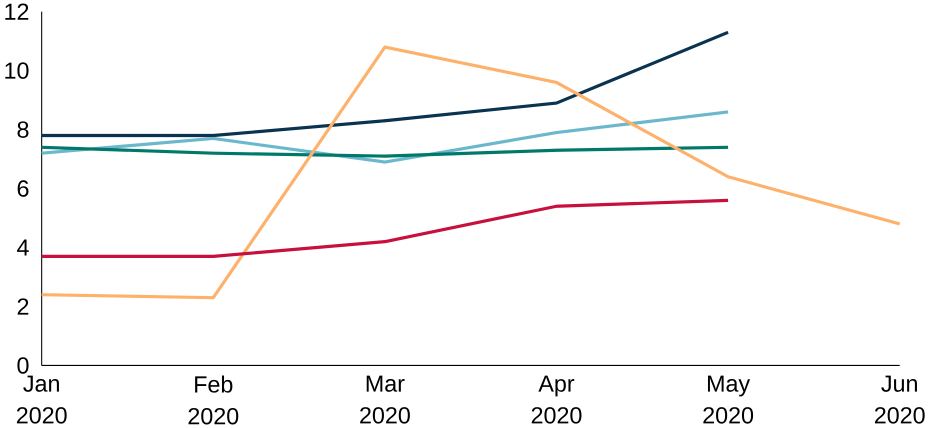  I want to click on y-tick-label: 12, so click(16, 12).